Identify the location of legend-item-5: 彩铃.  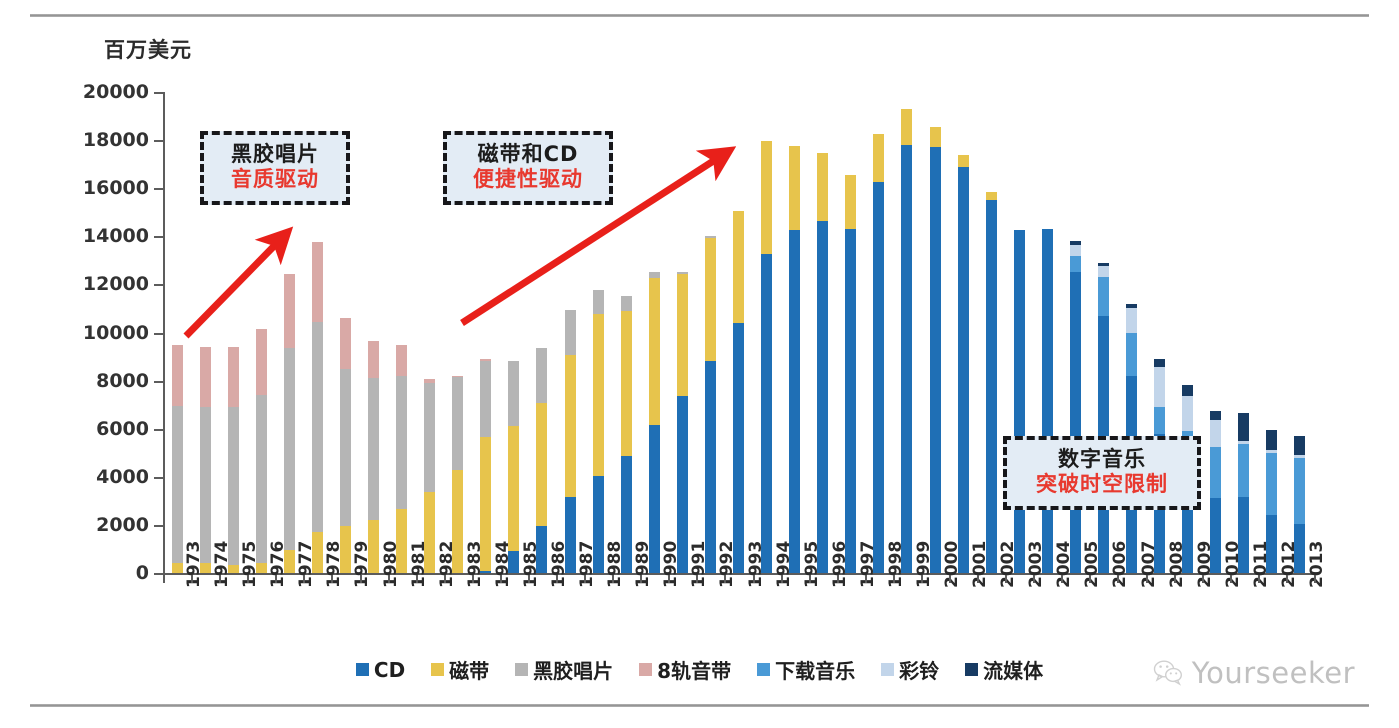
(910, 669).